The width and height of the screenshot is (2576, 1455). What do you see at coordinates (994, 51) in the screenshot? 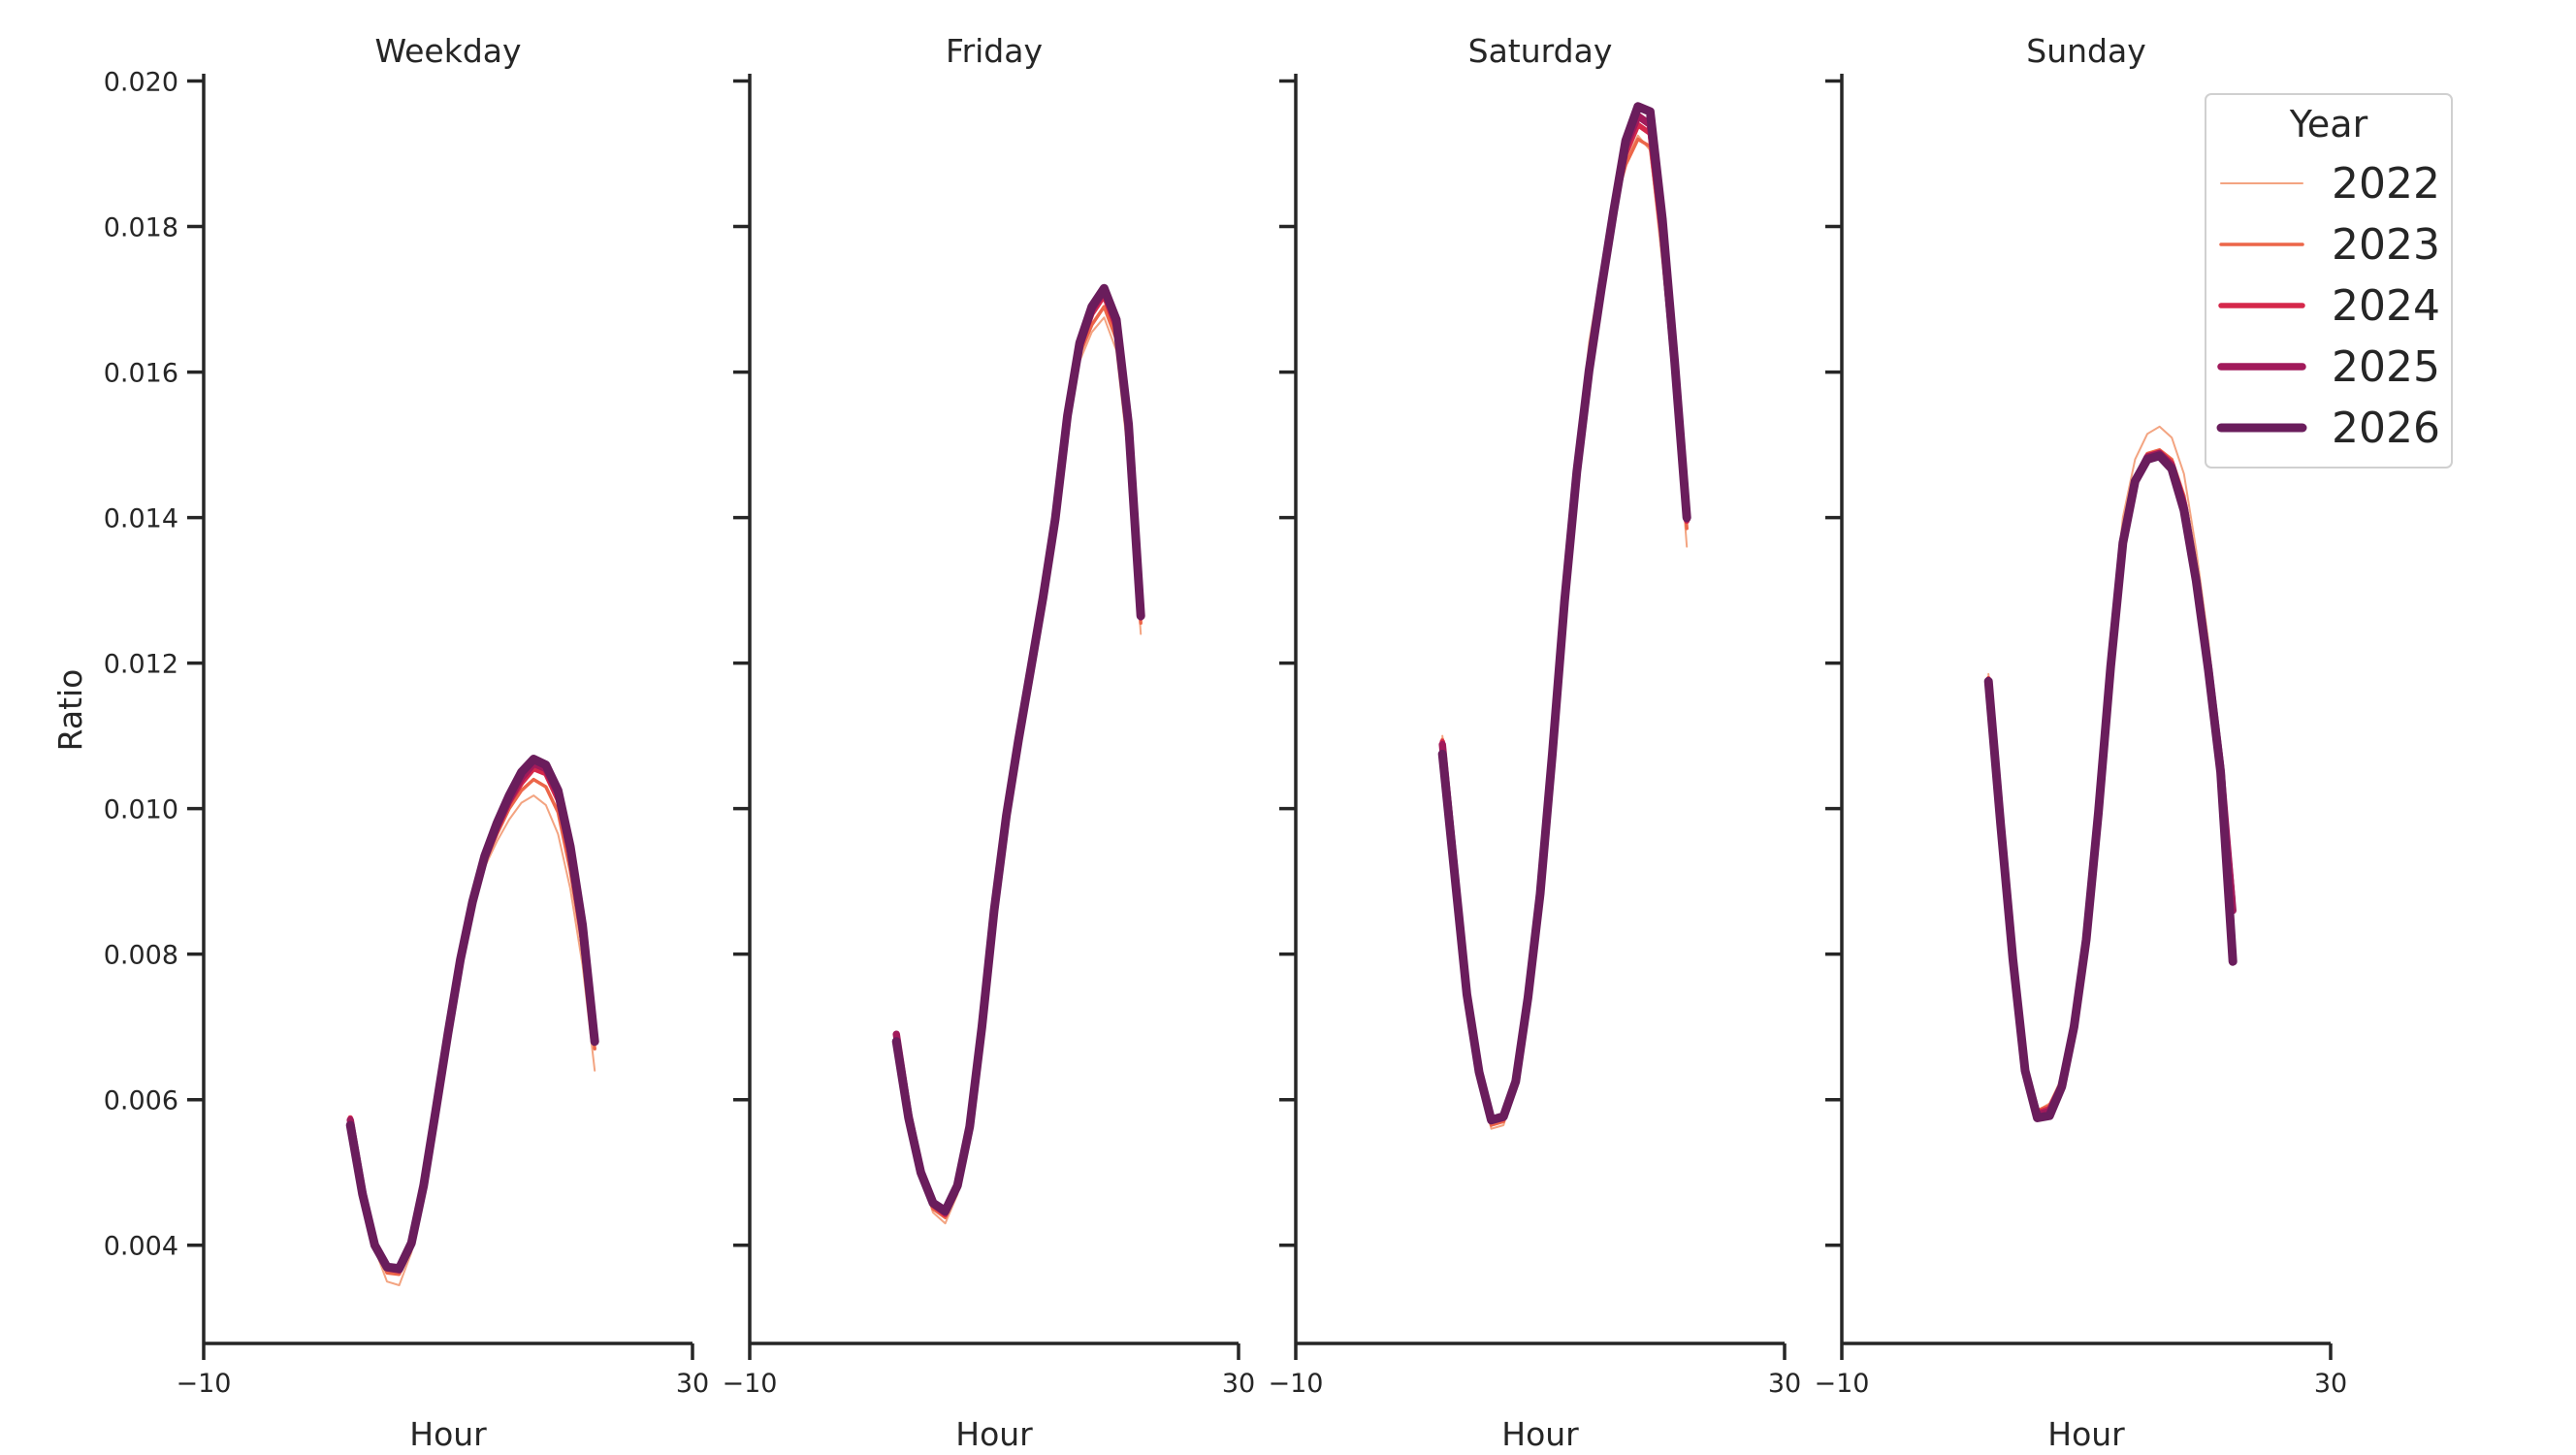
I see `panel-title-friday: Friday` at bounding box center [994, 51].